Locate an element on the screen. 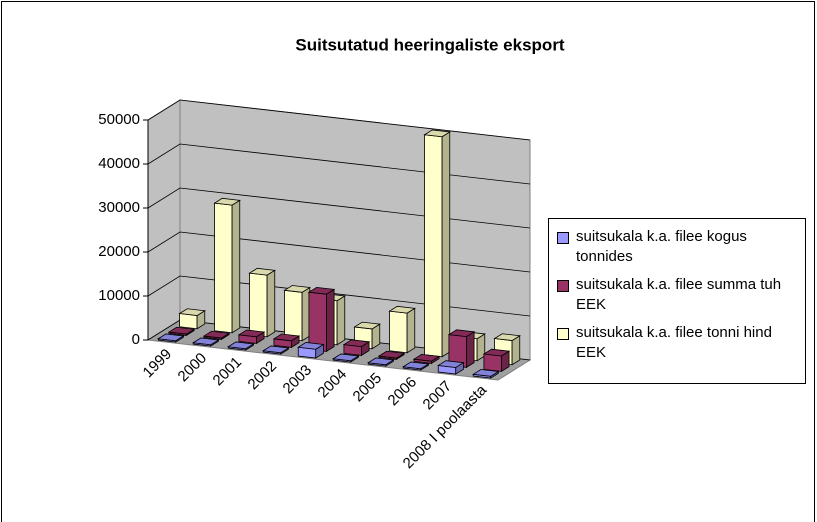 This screenshot has width=817, height=522. y-tick-label: 0 is located at coordinates (136, 339).